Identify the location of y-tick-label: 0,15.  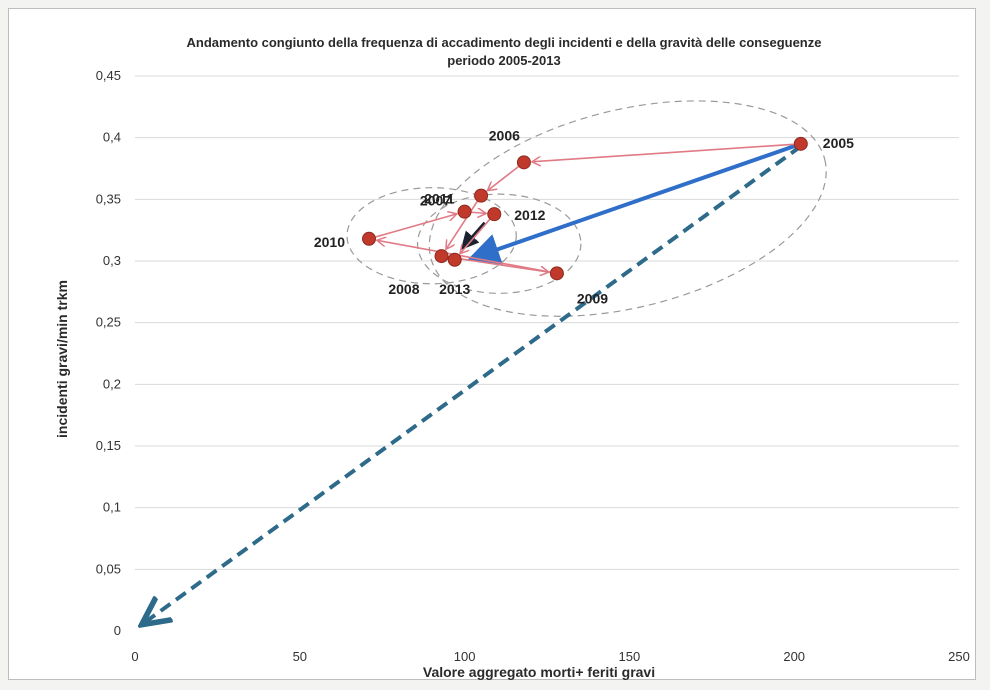
(108, 445).